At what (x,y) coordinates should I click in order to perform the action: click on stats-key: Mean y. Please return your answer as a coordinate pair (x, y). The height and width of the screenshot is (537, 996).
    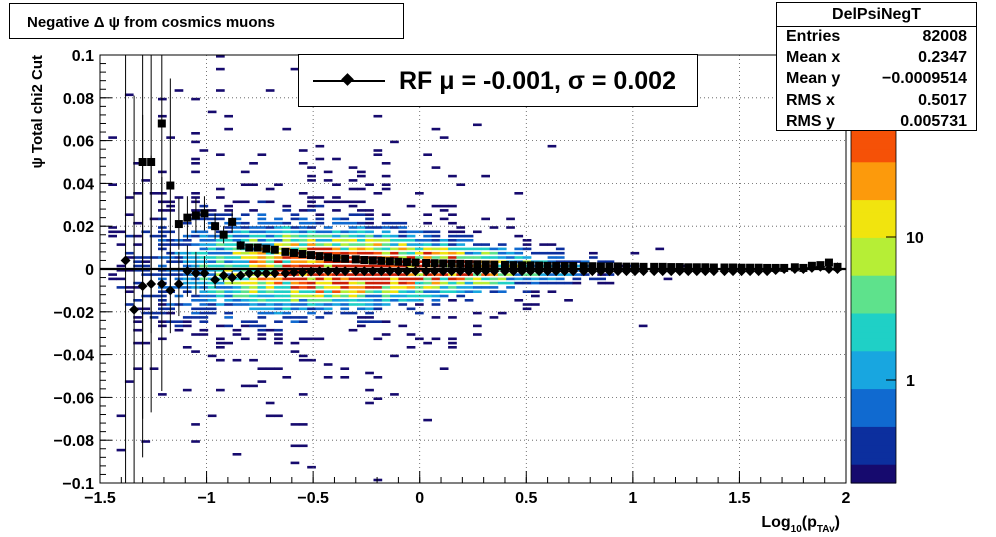
    Looking at the image, I should click on (813, 78).